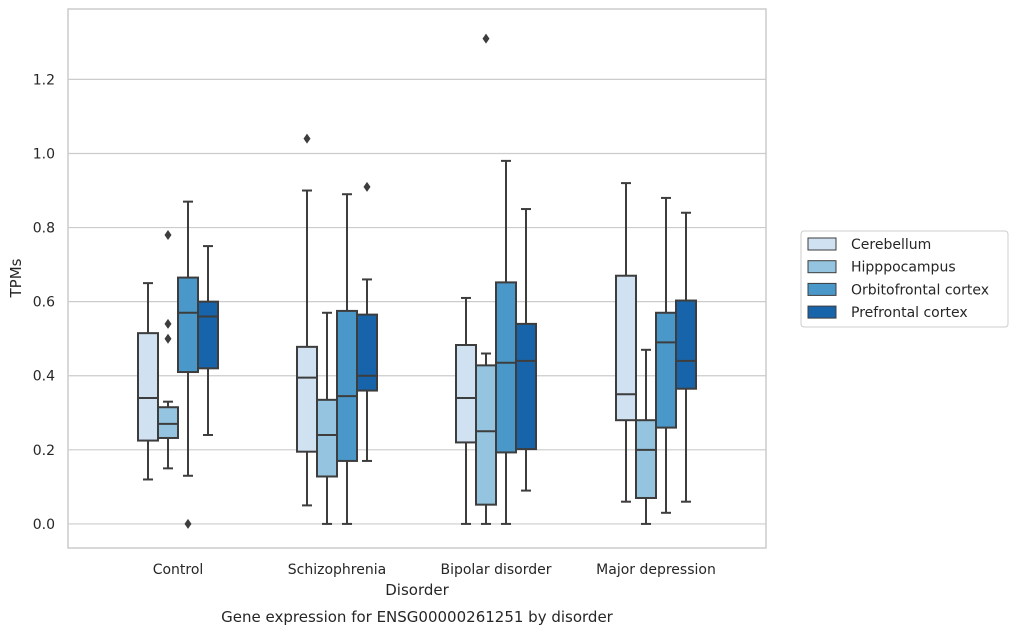  Describe the element at coordinates (178, 570) in the screenshot. I see `x-tick-label: Control` at that location.